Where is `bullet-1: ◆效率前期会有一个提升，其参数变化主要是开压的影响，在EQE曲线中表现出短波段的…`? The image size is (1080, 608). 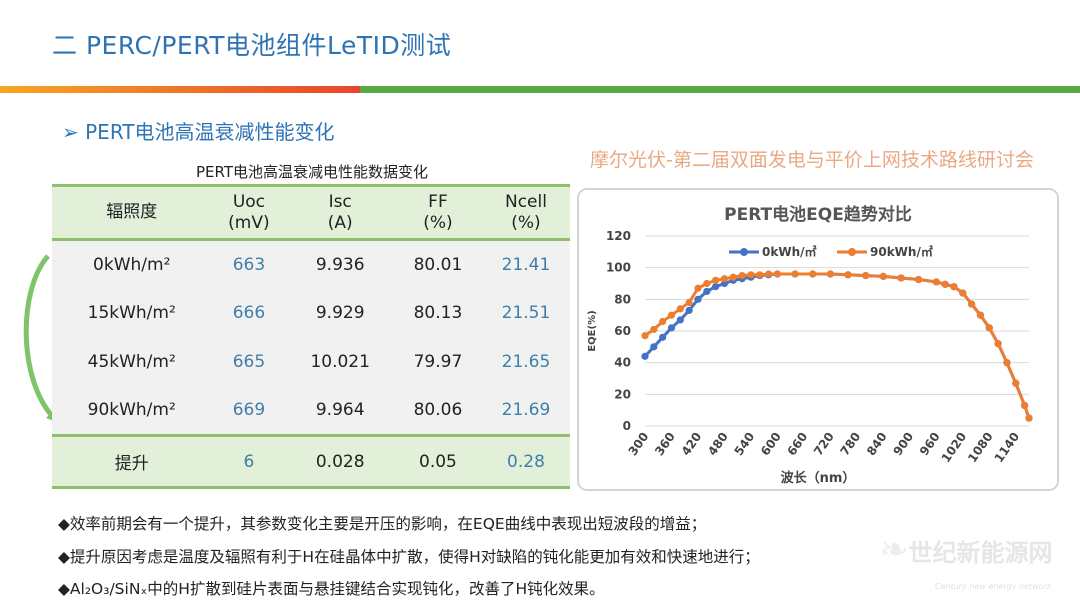
bullet-1: ◆效率前期会有一个提升，其参数变化主要是开压的影响，在EQE曲线中表现出短波段的… is located at coordinates (382, 524).